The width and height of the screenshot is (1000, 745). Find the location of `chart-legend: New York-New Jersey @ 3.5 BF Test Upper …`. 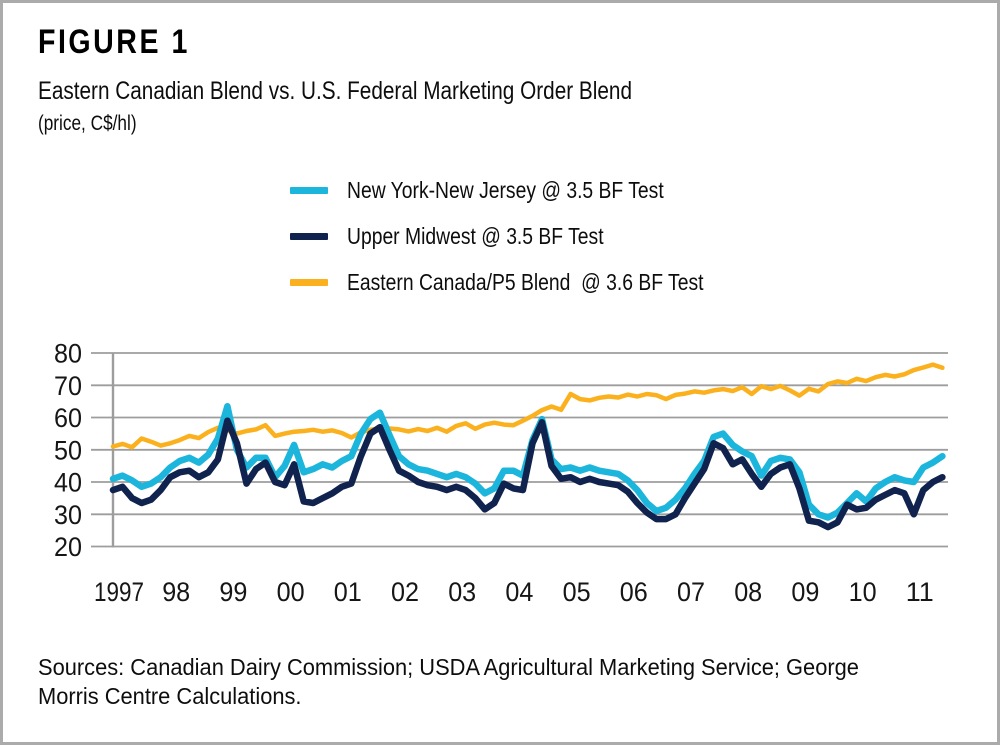

chart-legend: New York-New Jersey @ 3.5 BF Test Upper … is located at coordinates (530, 246).